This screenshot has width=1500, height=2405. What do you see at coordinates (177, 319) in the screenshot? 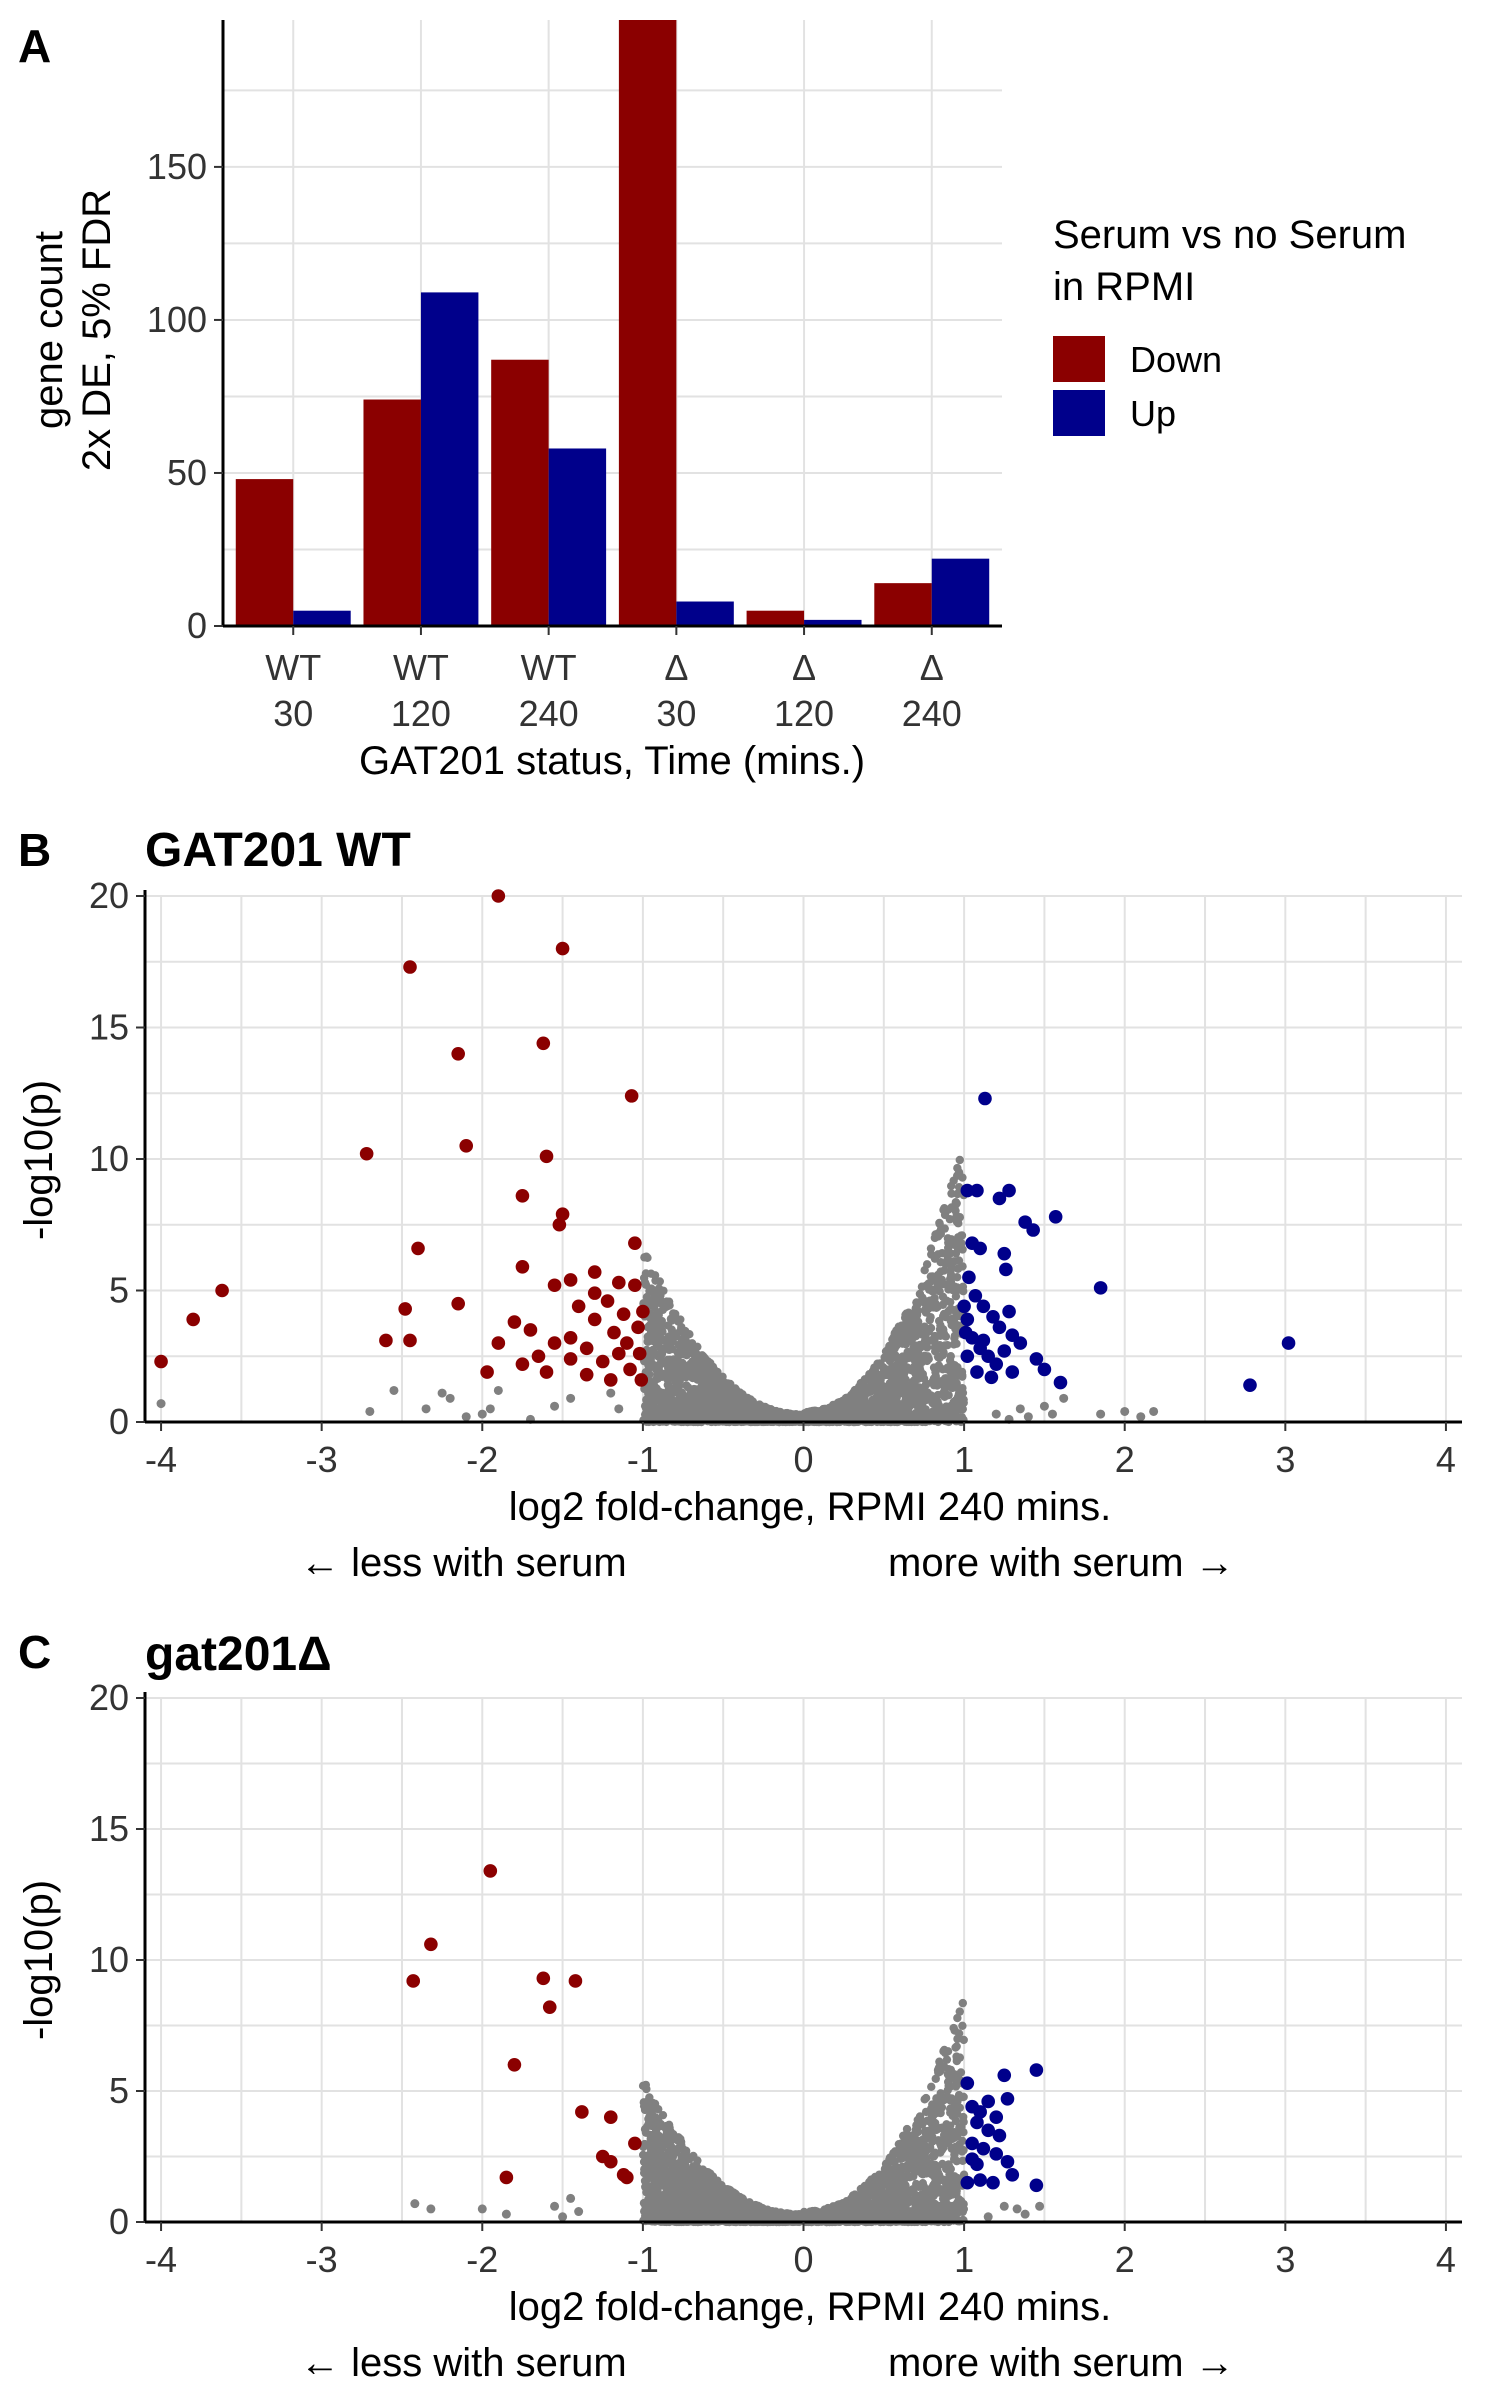
I see `panel-a-y-tick-label: 100` at bounding box center [177, 319].